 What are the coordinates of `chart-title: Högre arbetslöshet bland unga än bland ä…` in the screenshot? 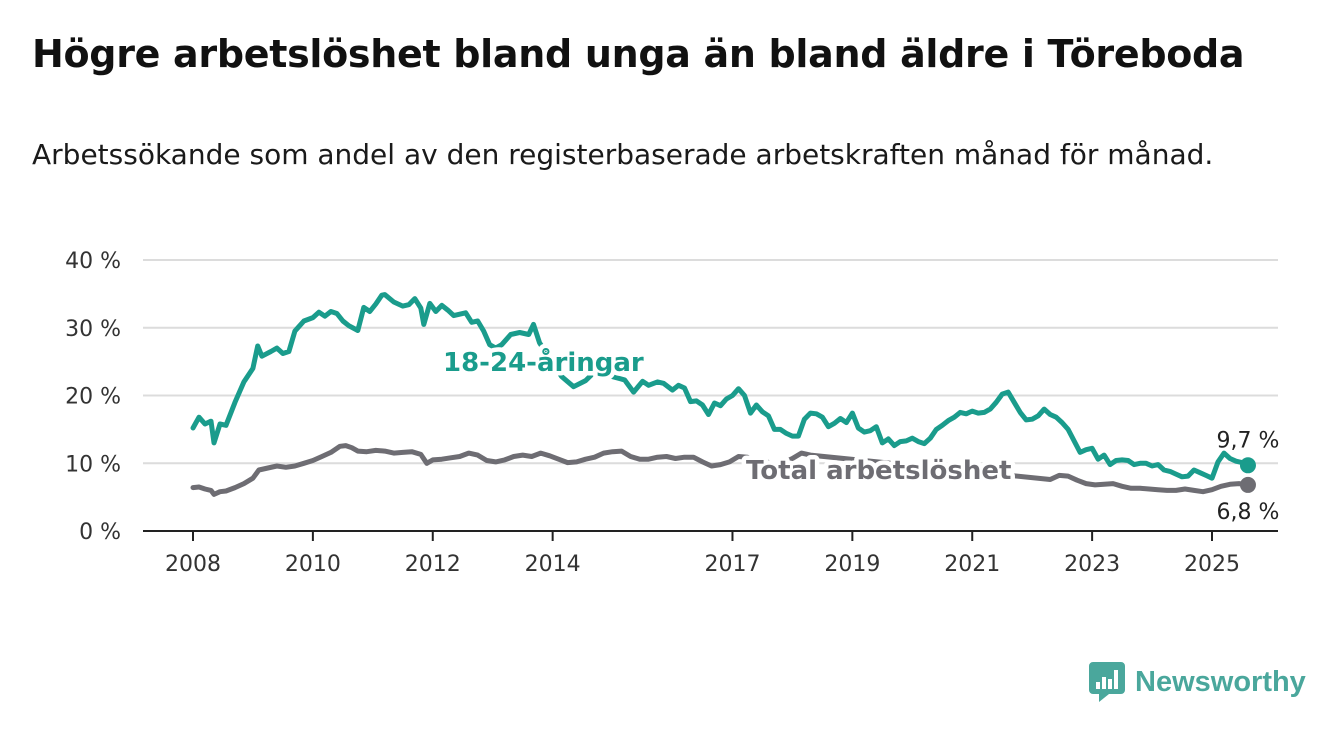 It's located at (638, 54).